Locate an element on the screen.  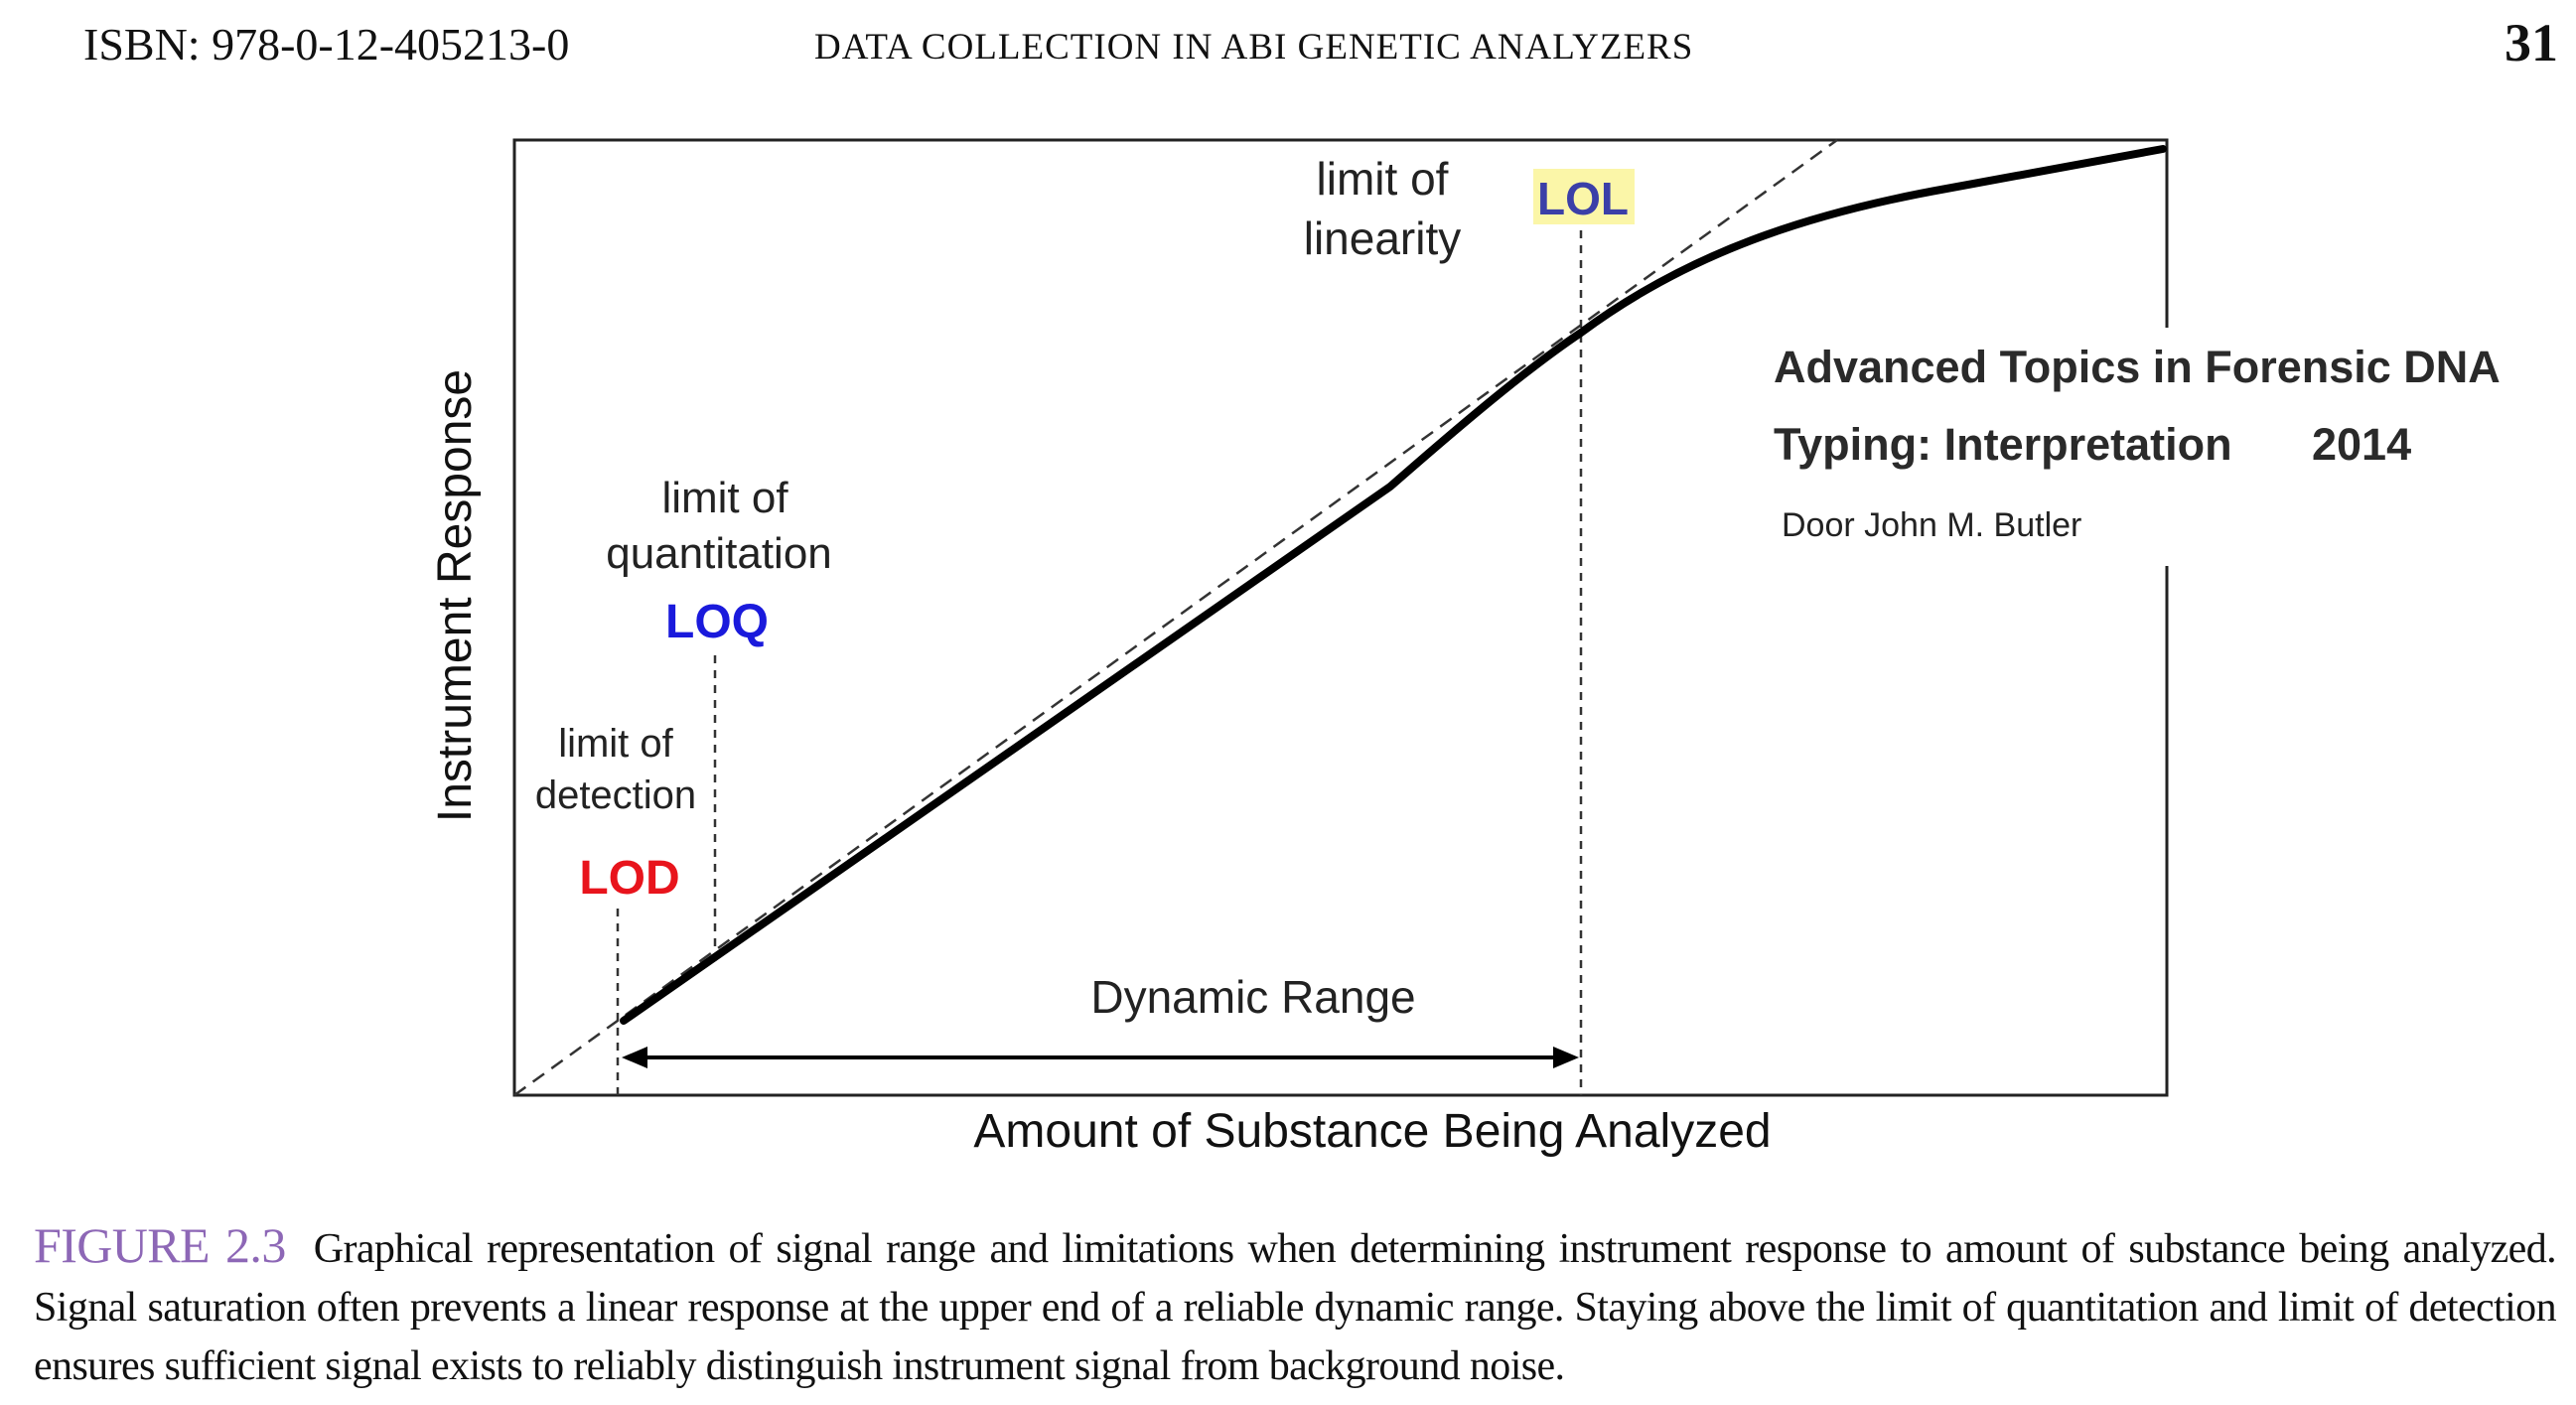
lol-label: LOL is located at coordinates (1583, 198).